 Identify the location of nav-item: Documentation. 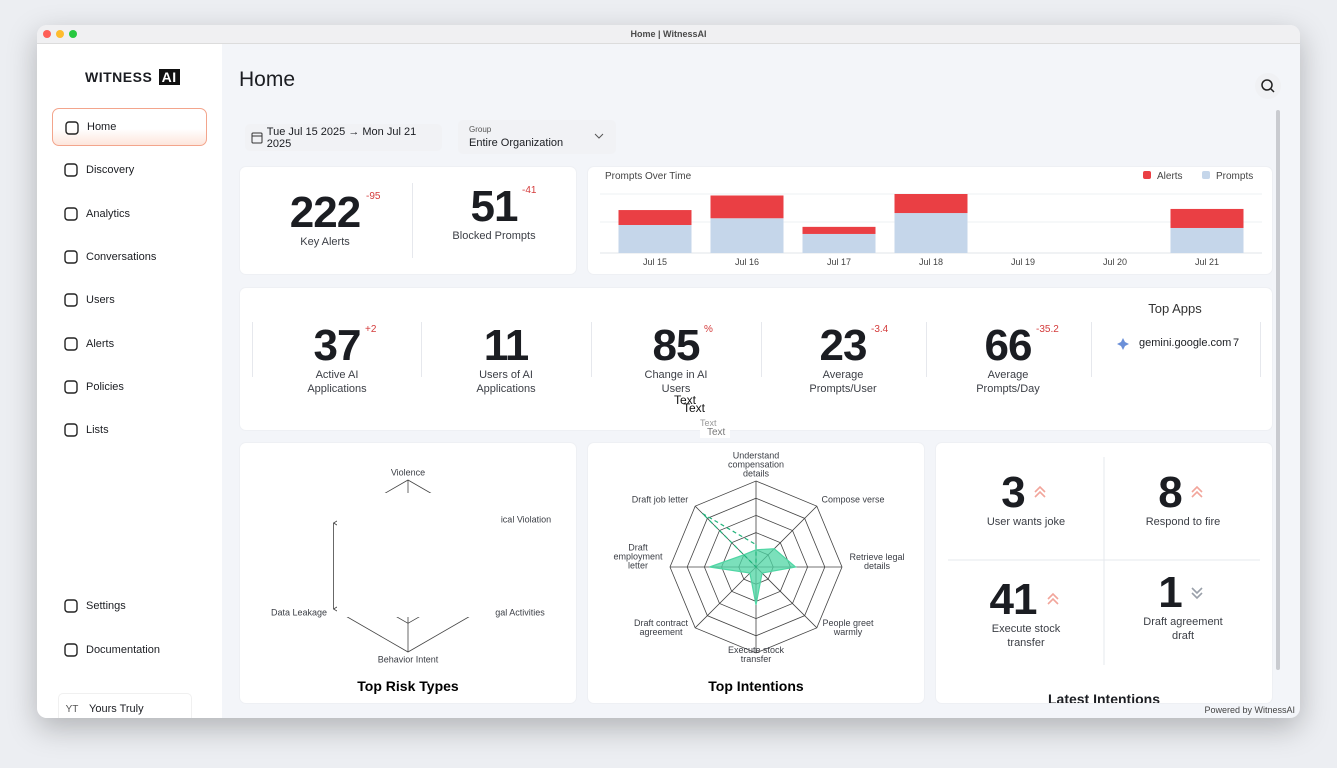
(129, 650).